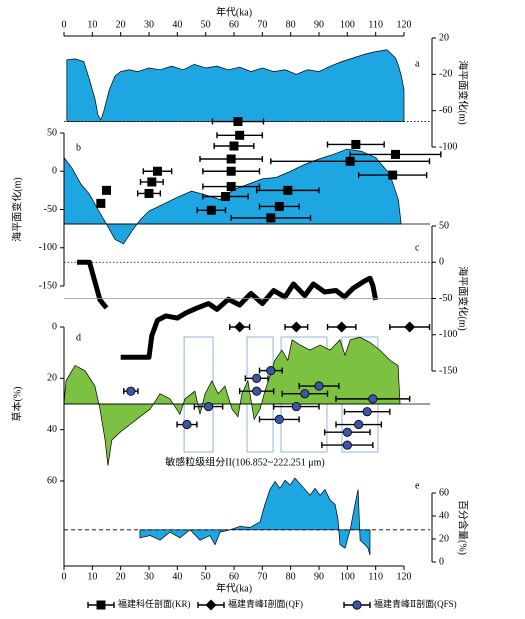 The height and width of the screenshot is (619, 525). What do you see at coordinates (445, 74) in the screenshot?
I see `y-tick-label: -20` at bounding box center [445, 74].